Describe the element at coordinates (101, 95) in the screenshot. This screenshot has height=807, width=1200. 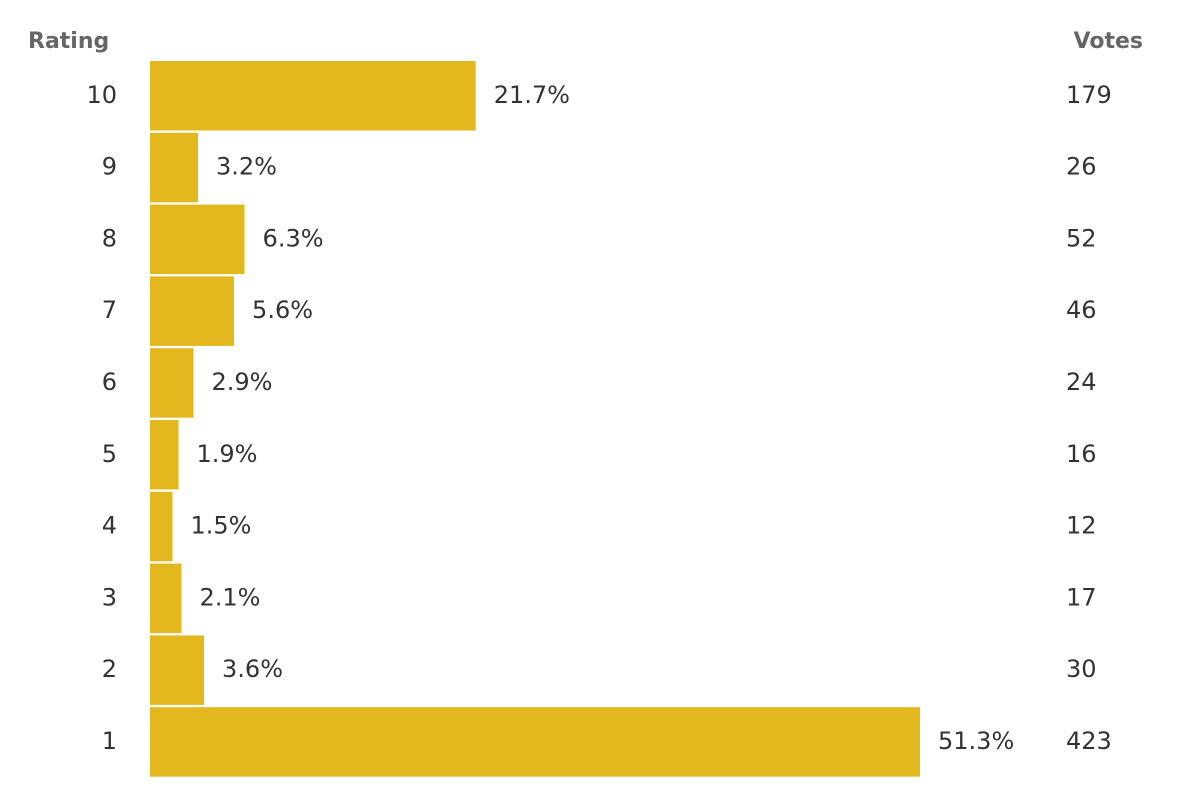
I see `category-label: 10` at that location.